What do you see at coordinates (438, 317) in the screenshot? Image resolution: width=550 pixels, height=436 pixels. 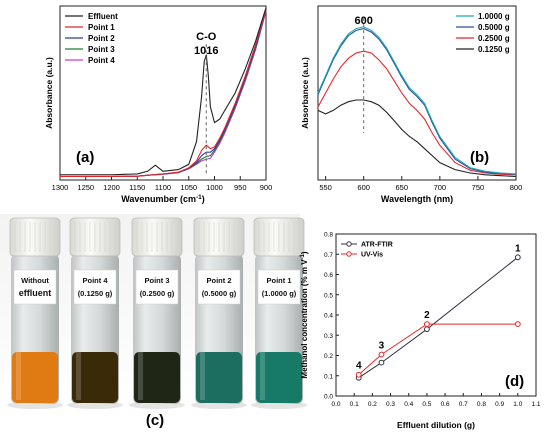 I see `chart-d-line-atr-ftir` at bounding box center [438, 317].